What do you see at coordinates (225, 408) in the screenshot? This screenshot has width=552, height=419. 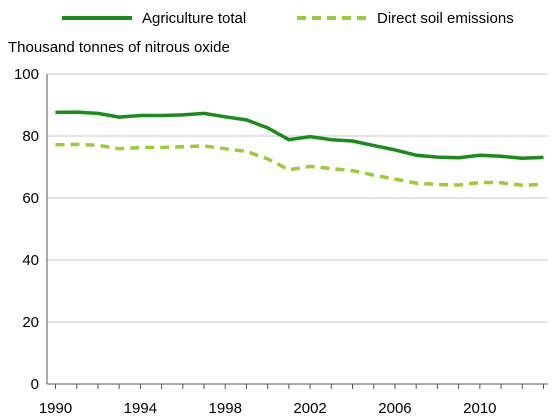 I see `x-tick-label: 1998` at bounding box center [225, 408].